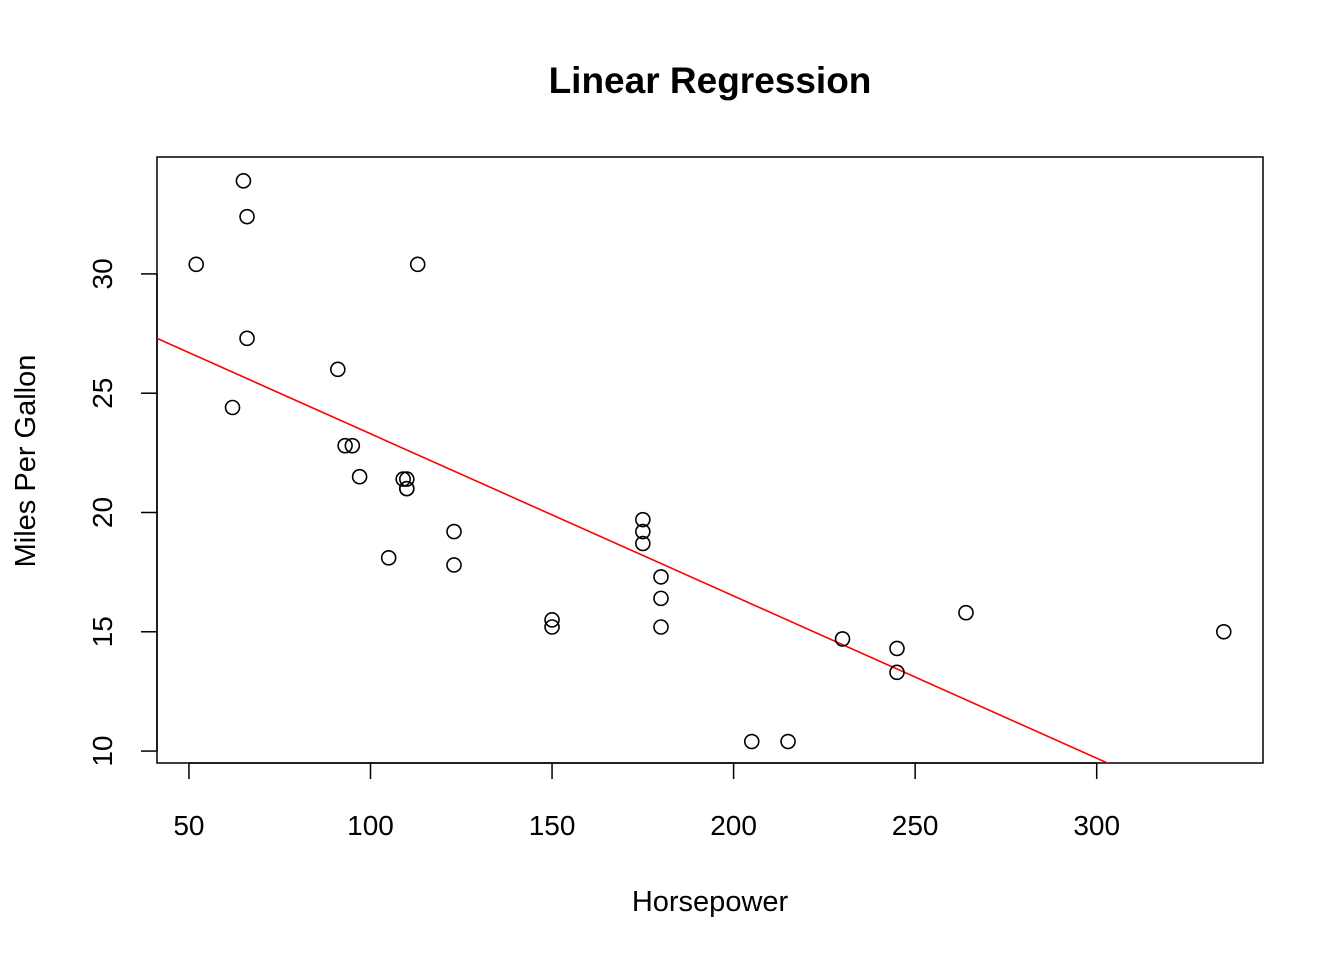 The width and height of the screenshot is (1344, 960). What do you see at coordinates (102, 631) in the screenshot?
I see `y-tick-label: 15` at bounding box center [102, 631].